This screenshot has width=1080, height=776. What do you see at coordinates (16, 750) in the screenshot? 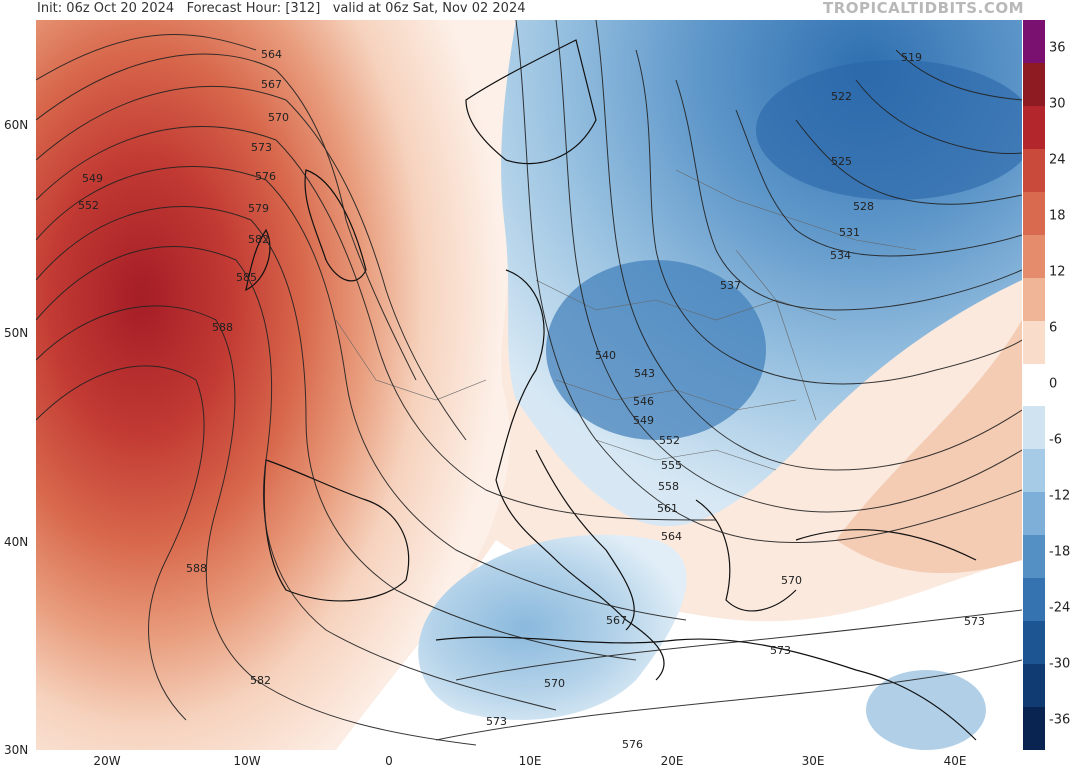
I see `lat-label: 30N` at bounding box center [16, 750].